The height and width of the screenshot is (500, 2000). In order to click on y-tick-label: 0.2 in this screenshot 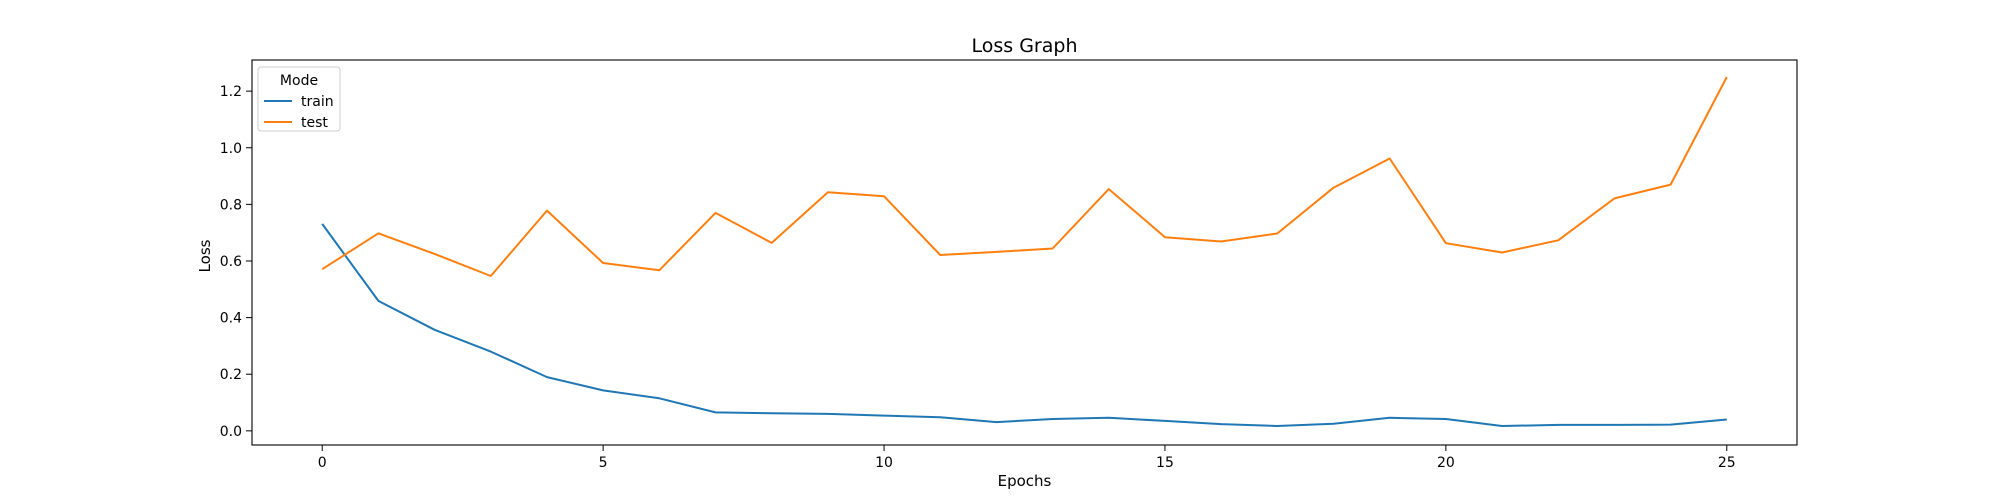, I will do `click(231, 375)`.